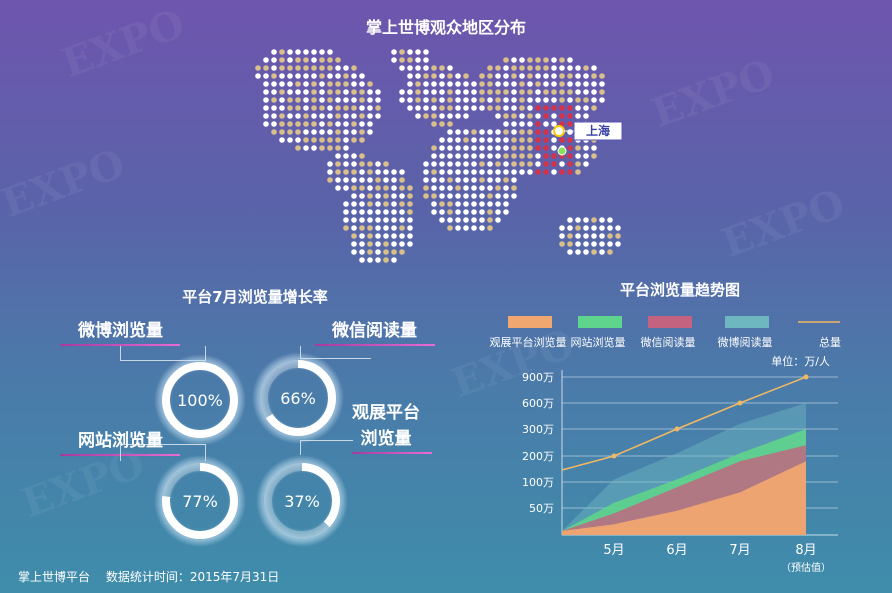  What do you see at coordinates (120, 441) in the screenshot?
I see `label-website: 网站浏览量` at bounding box center [120, 441].